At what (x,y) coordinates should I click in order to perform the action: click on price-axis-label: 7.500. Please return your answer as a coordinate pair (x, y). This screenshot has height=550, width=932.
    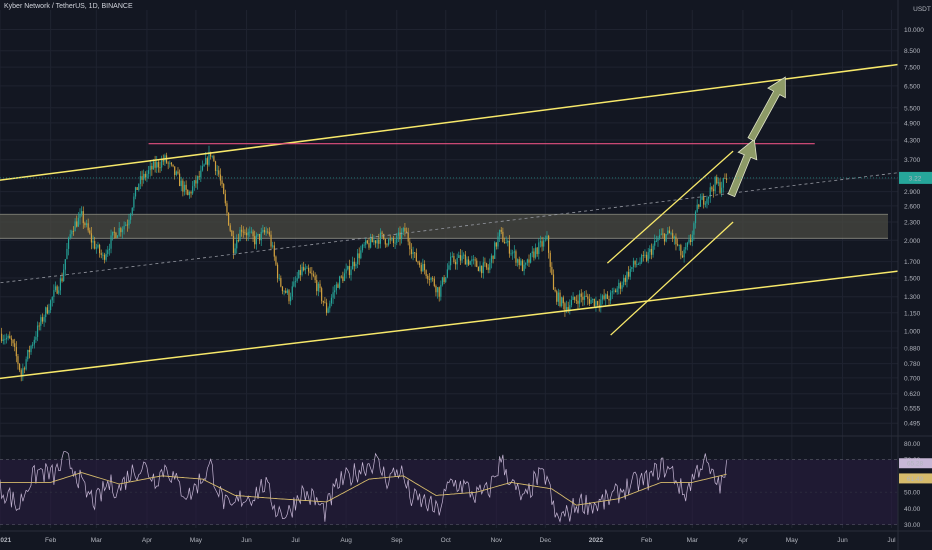
    Looking at the image, I should click on (912, 68).